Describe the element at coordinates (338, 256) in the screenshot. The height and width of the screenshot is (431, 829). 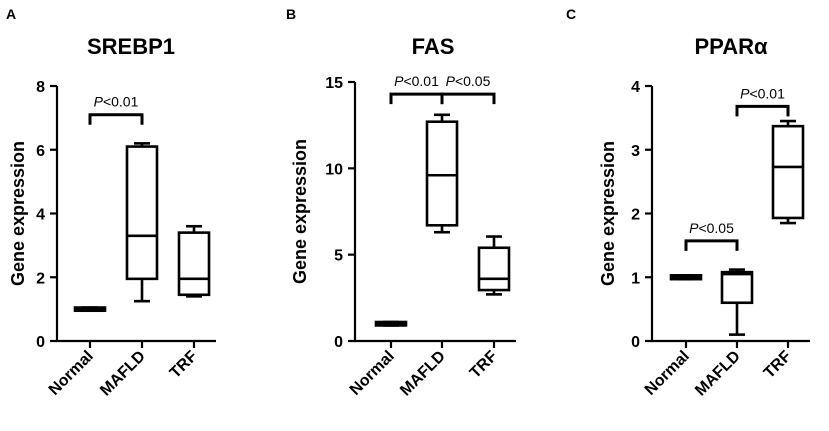
I see `y-tick-label: 5` at that location.